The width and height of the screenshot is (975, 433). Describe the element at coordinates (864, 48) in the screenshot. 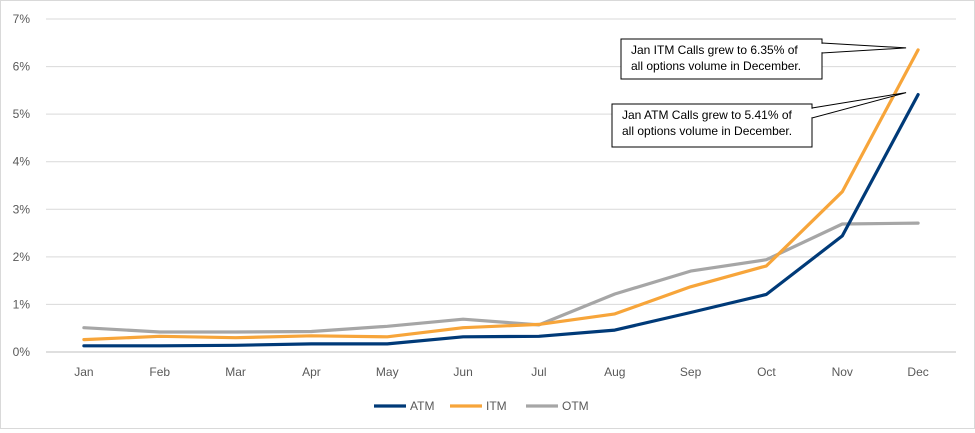

I see `callout-pointer` at that location.